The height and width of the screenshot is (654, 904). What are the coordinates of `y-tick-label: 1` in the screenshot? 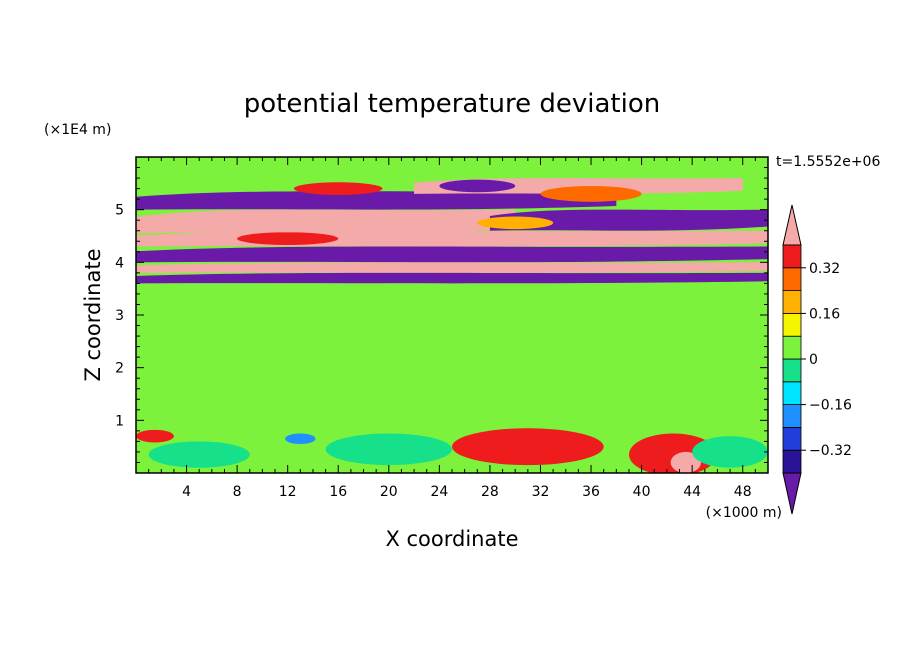 It's located at (119, 421).